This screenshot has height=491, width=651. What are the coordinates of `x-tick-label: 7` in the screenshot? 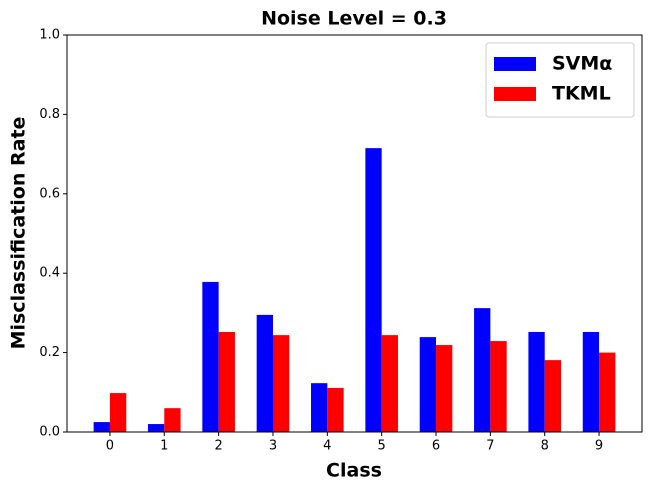 It's located at (490, 446).